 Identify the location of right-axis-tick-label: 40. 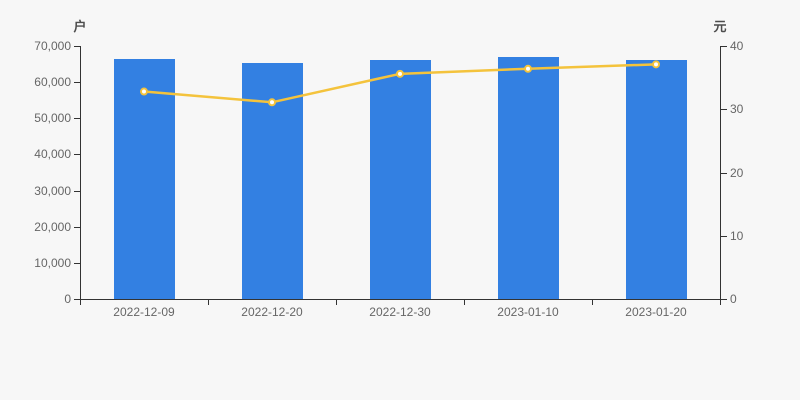
(737, 46).